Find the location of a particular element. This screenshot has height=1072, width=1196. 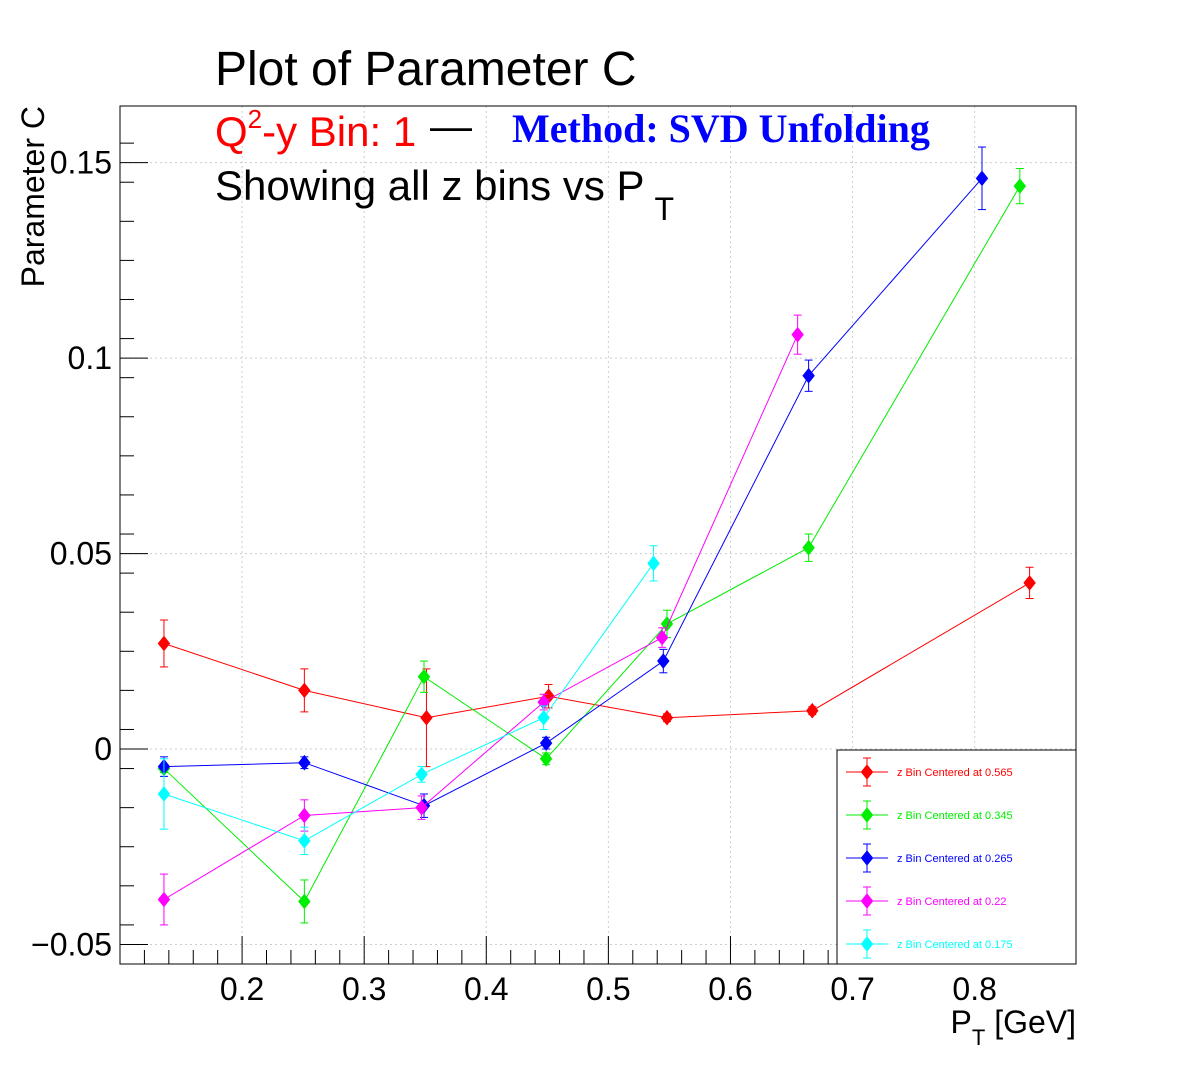

legend-label: z Bin Centered at 0.265 is located at coordinates (955, 859).